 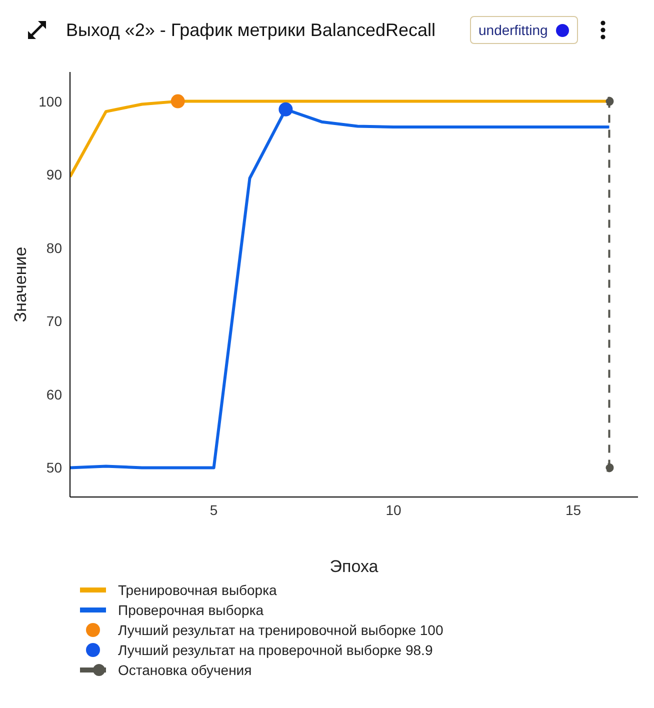 What do you see at coordinates (185, 670) in the screenshot?
I see `legend-label: Остановка обучения` at bounding box center [185, 670].